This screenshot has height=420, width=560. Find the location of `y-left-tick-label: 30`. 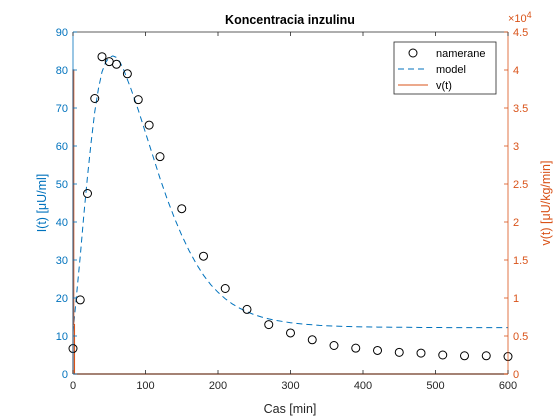

y-left-tick-label: 30 is located at coordinates (62, 261).